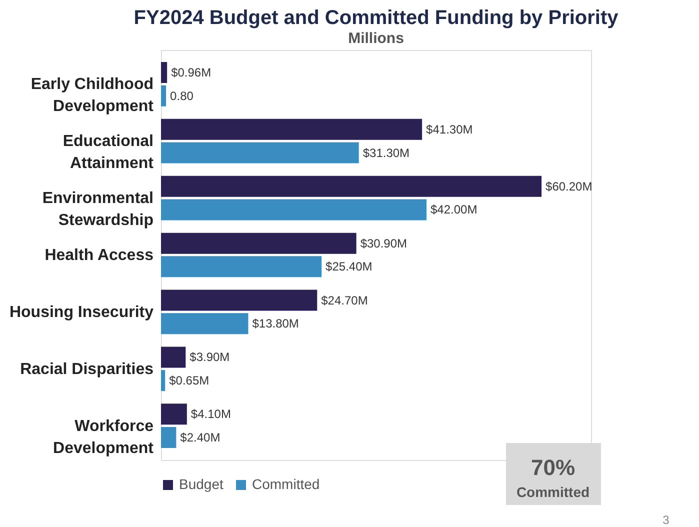  Describe the element at coordinates (92, 96) in the screenshot. I see `y-tick-label: Early Childhood Development` at that location.